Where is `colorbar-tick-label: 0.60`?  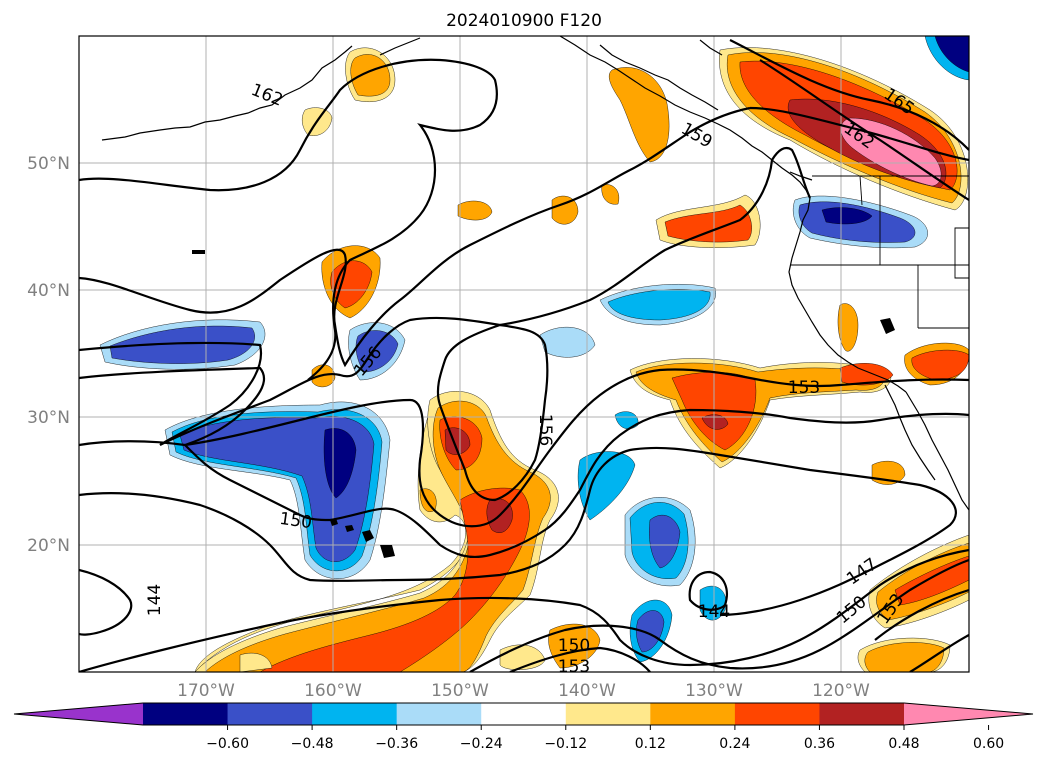 colorbar-tick-label: 0.60 is located at coordinates (988, 744).